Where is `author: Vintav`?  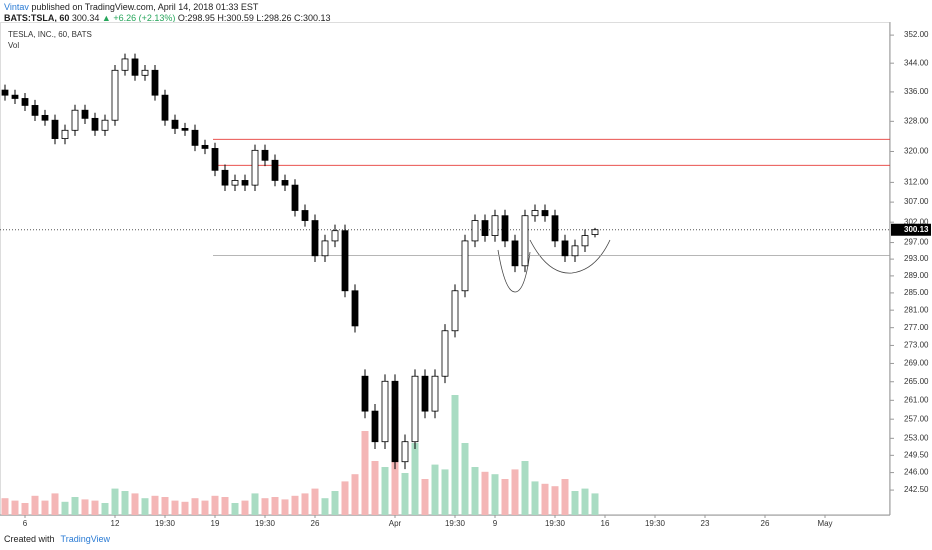
author: Vintav is located at coordinates (16, 7).